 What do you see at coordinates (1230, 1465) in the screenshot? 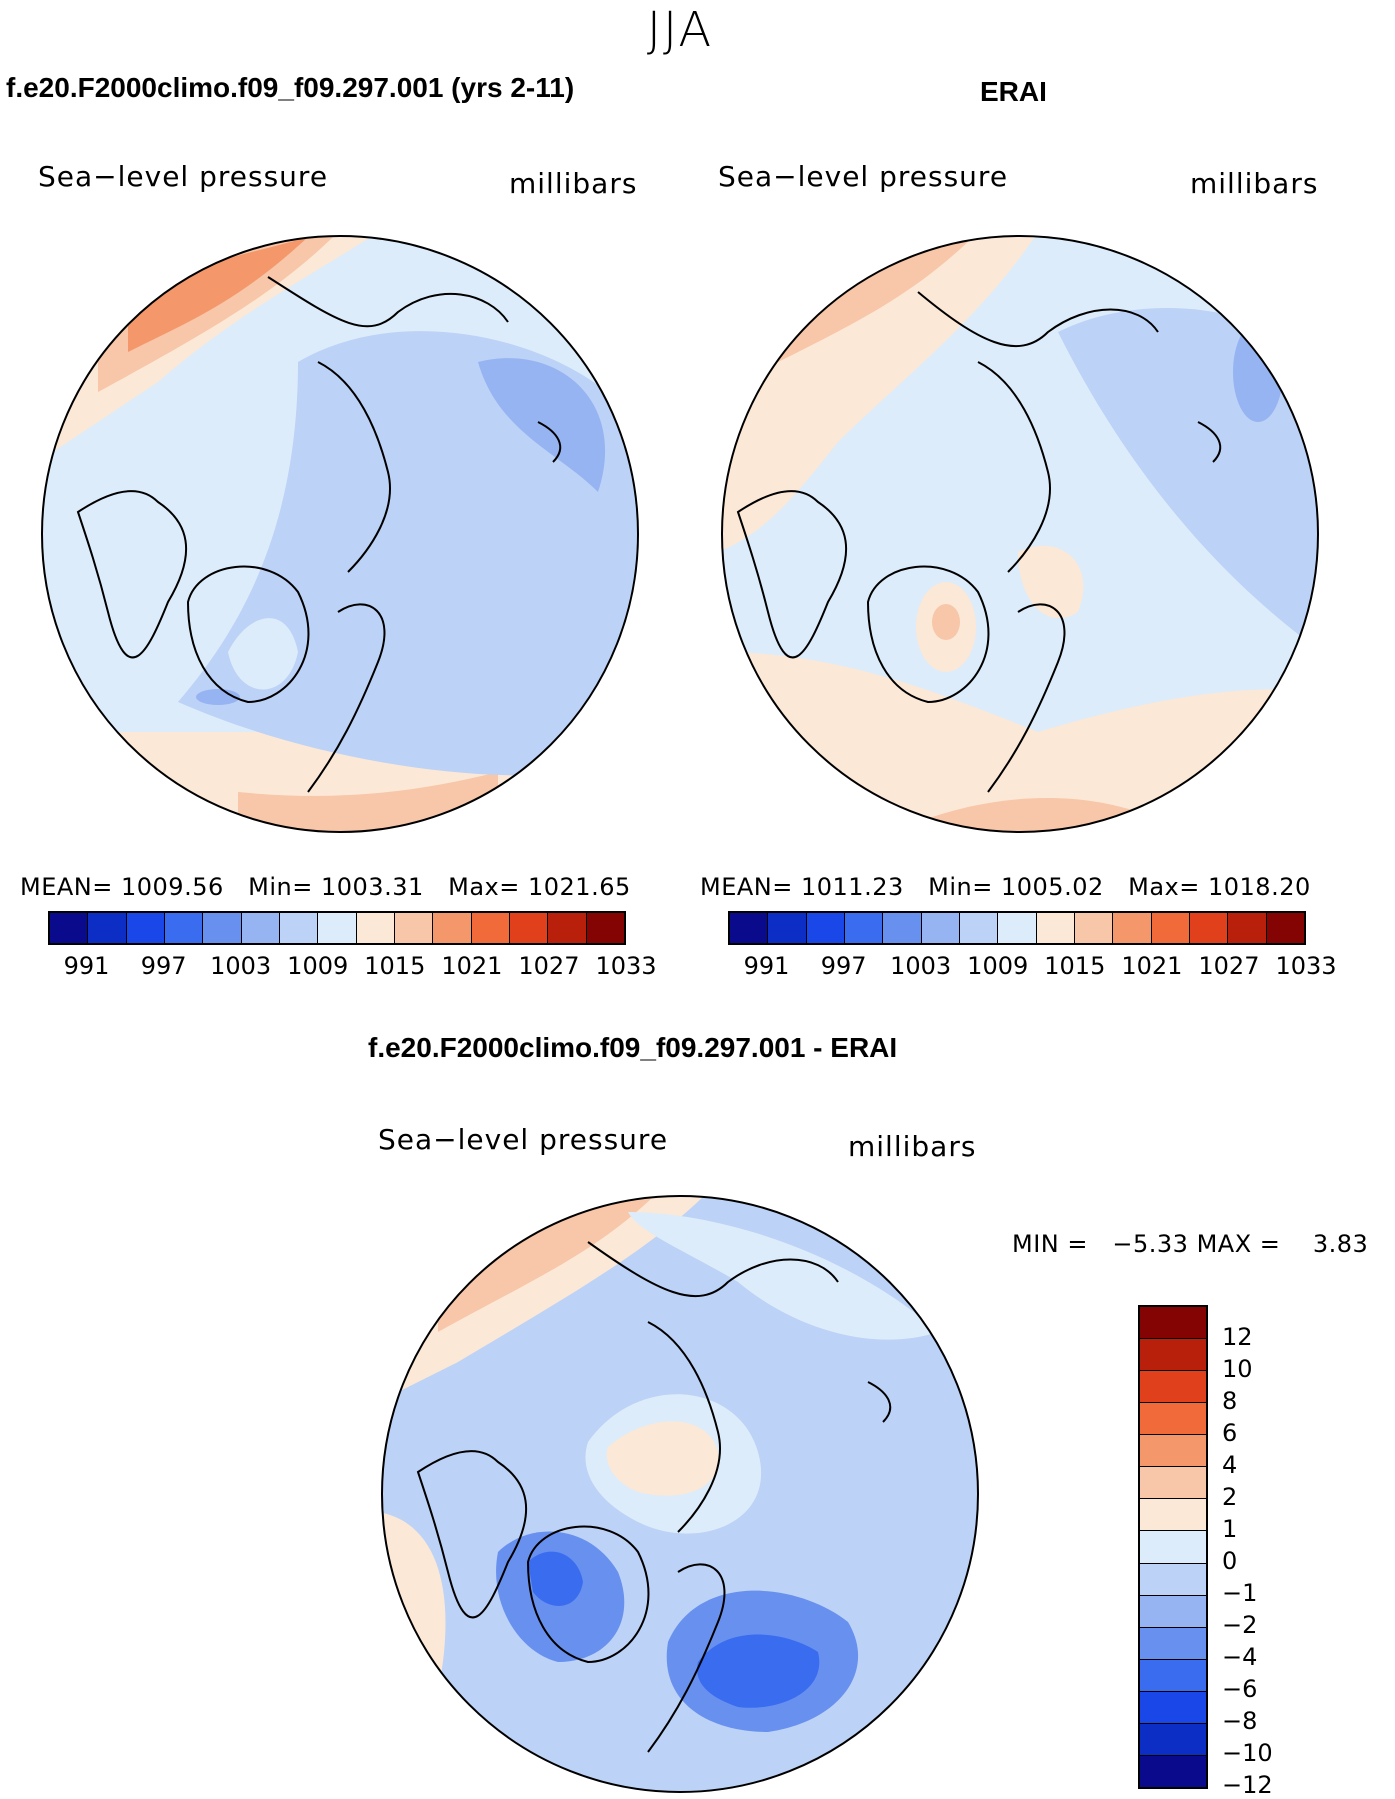
I see `colorbar-tick-label: 4` at bounding box center [1230, 1465].